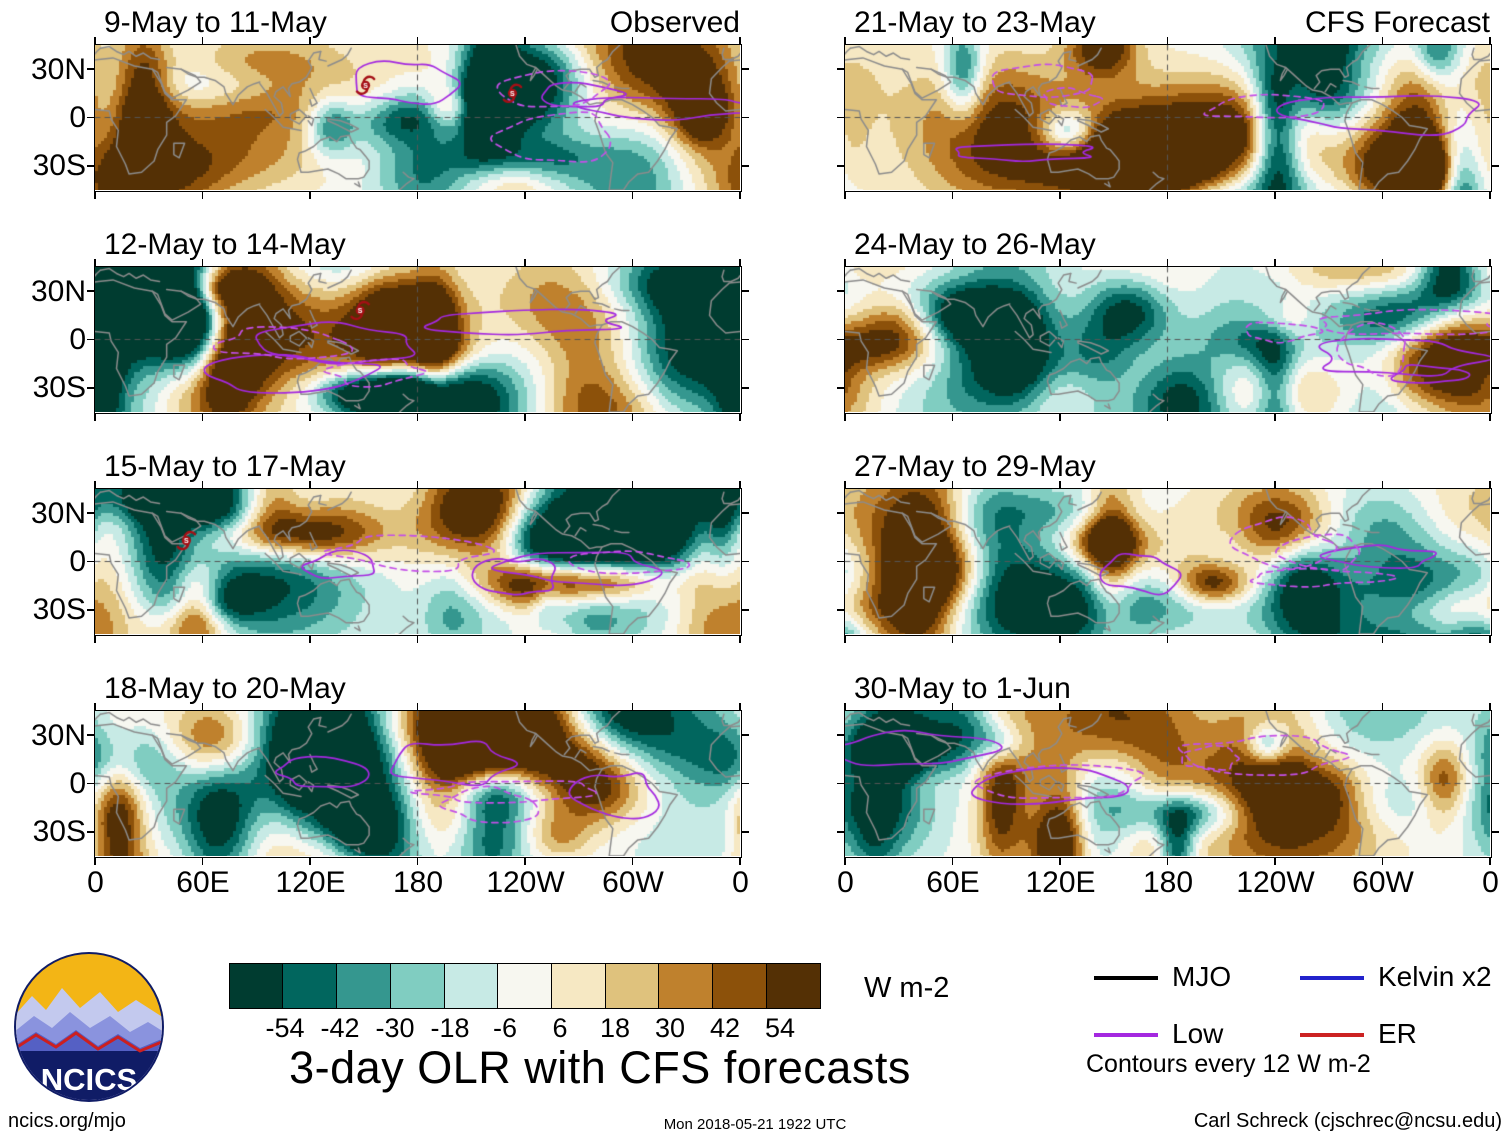  Describe the element at coordinates (203, 882) in the screenshot. I see `x-axis-label: 60E` at that location.